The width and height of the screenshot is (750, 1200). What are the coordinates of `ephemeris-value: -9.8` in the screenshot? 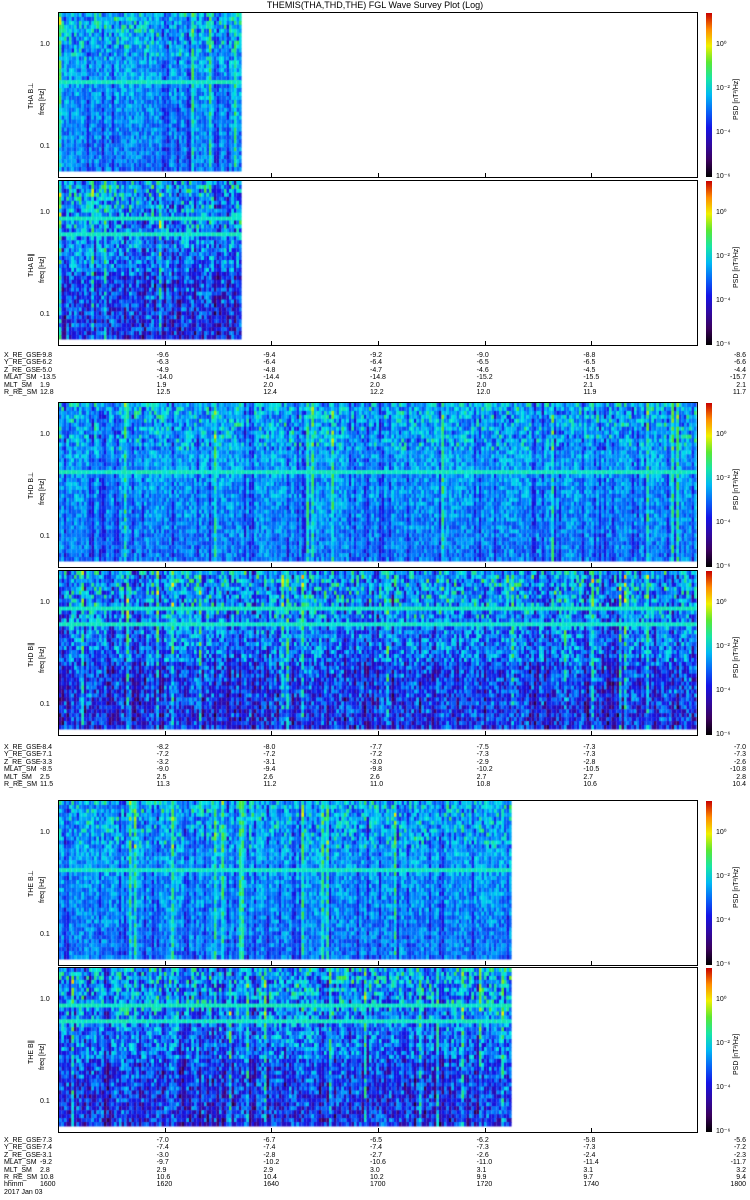 It's located at (376, 770).